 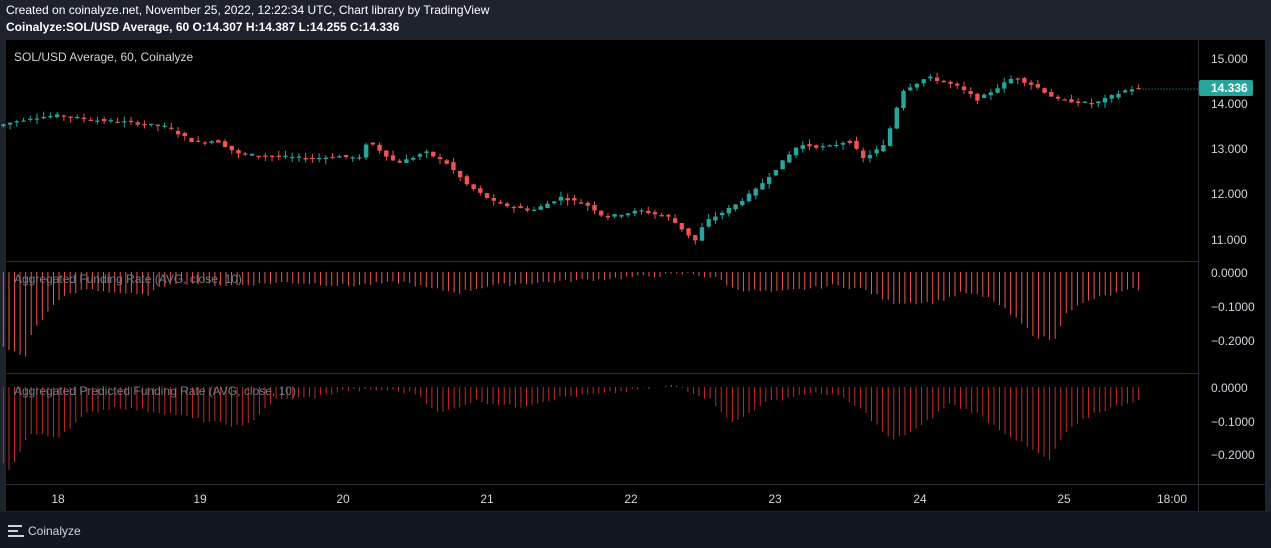 What do you see at coordinates (1064, 499) in the screenshot?
I see `time-tick: 25` at bounding box center [1064, 499].